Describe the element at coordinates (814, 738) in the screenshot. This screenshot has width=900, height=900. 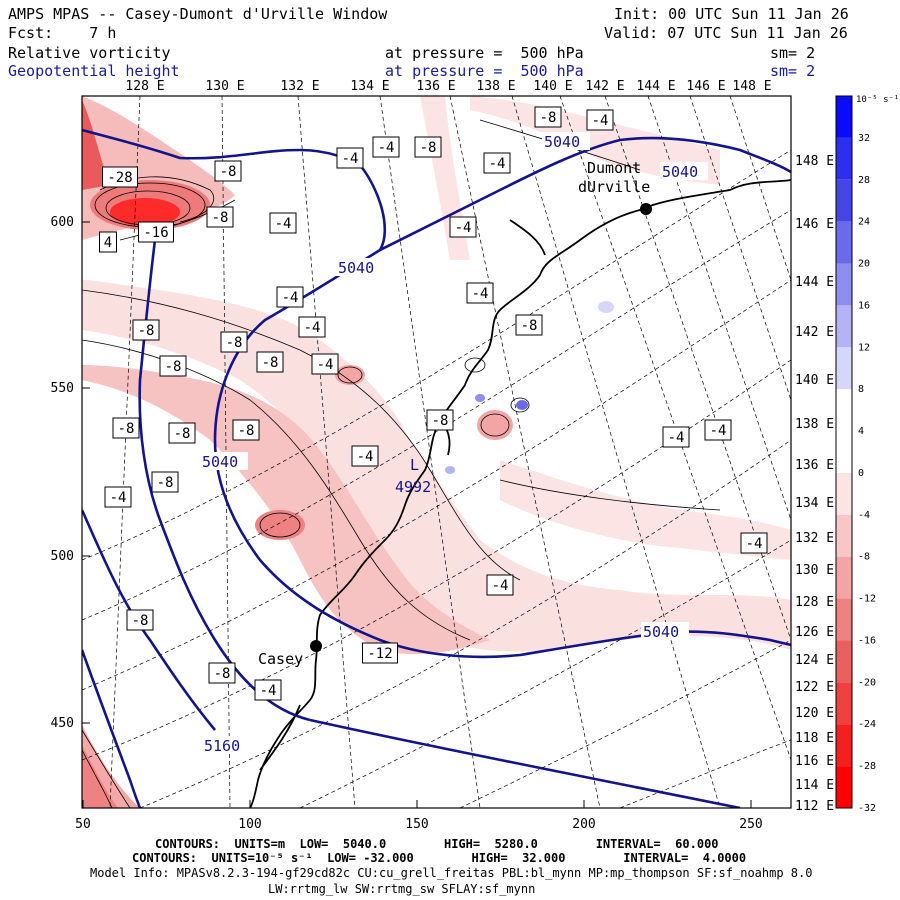
I see `right-axis-tick-label: 118 E` at that location.